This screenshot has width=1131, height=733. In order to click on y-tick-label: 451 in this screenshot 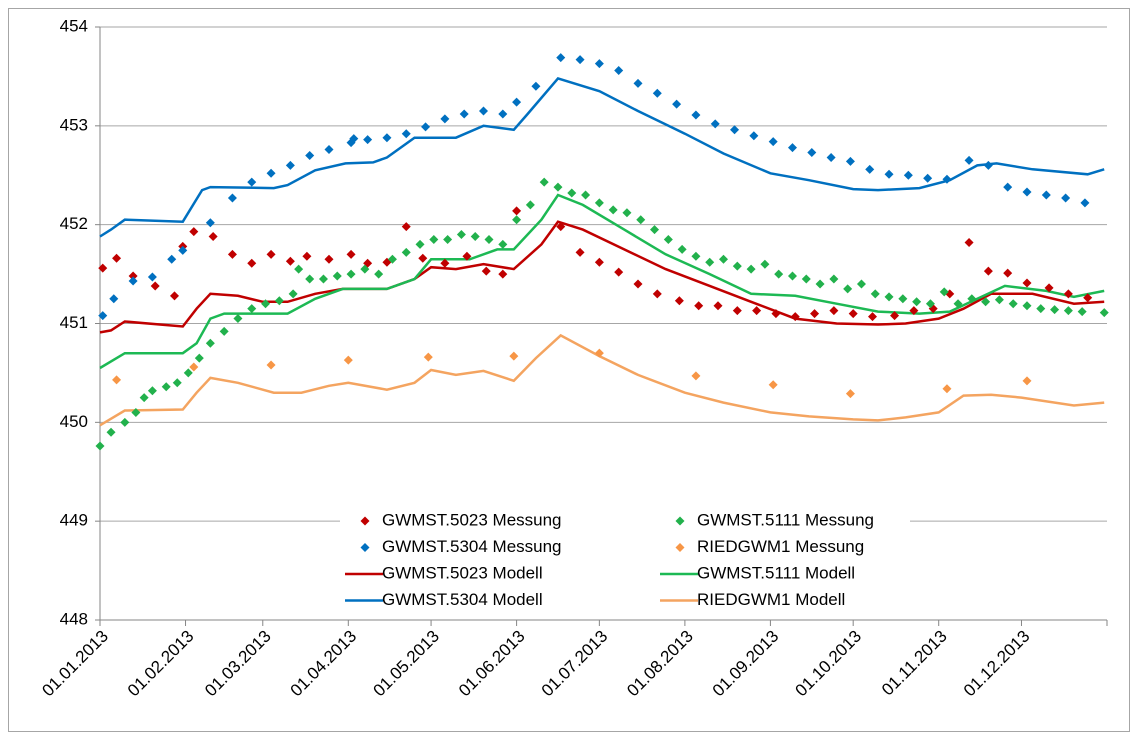, I will do `click(74, 322)`.